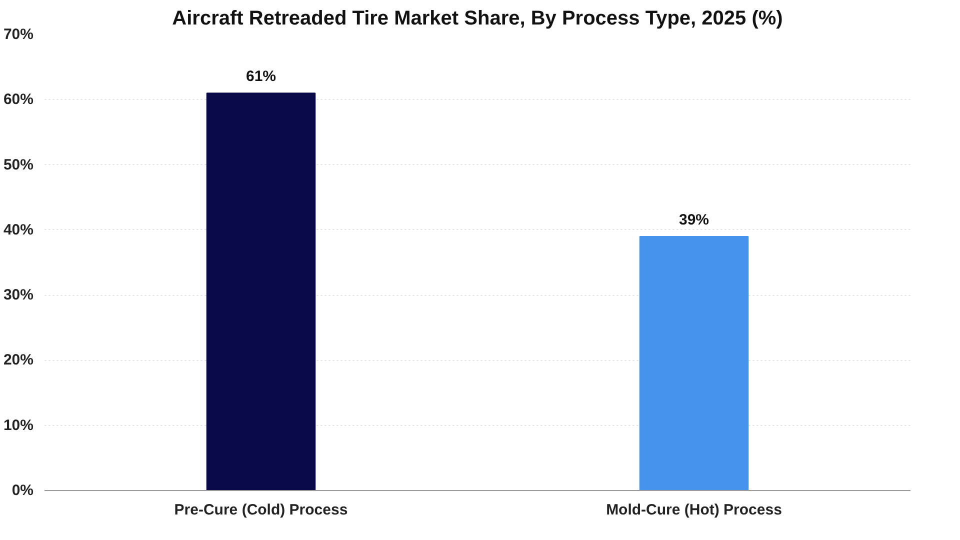  Describe the element at coordinates (477, 19) in the screenshot. I see `chart-title: Aircraft Retreaded Tire Market Share, By Process Type, 2025 (%)` at that location.